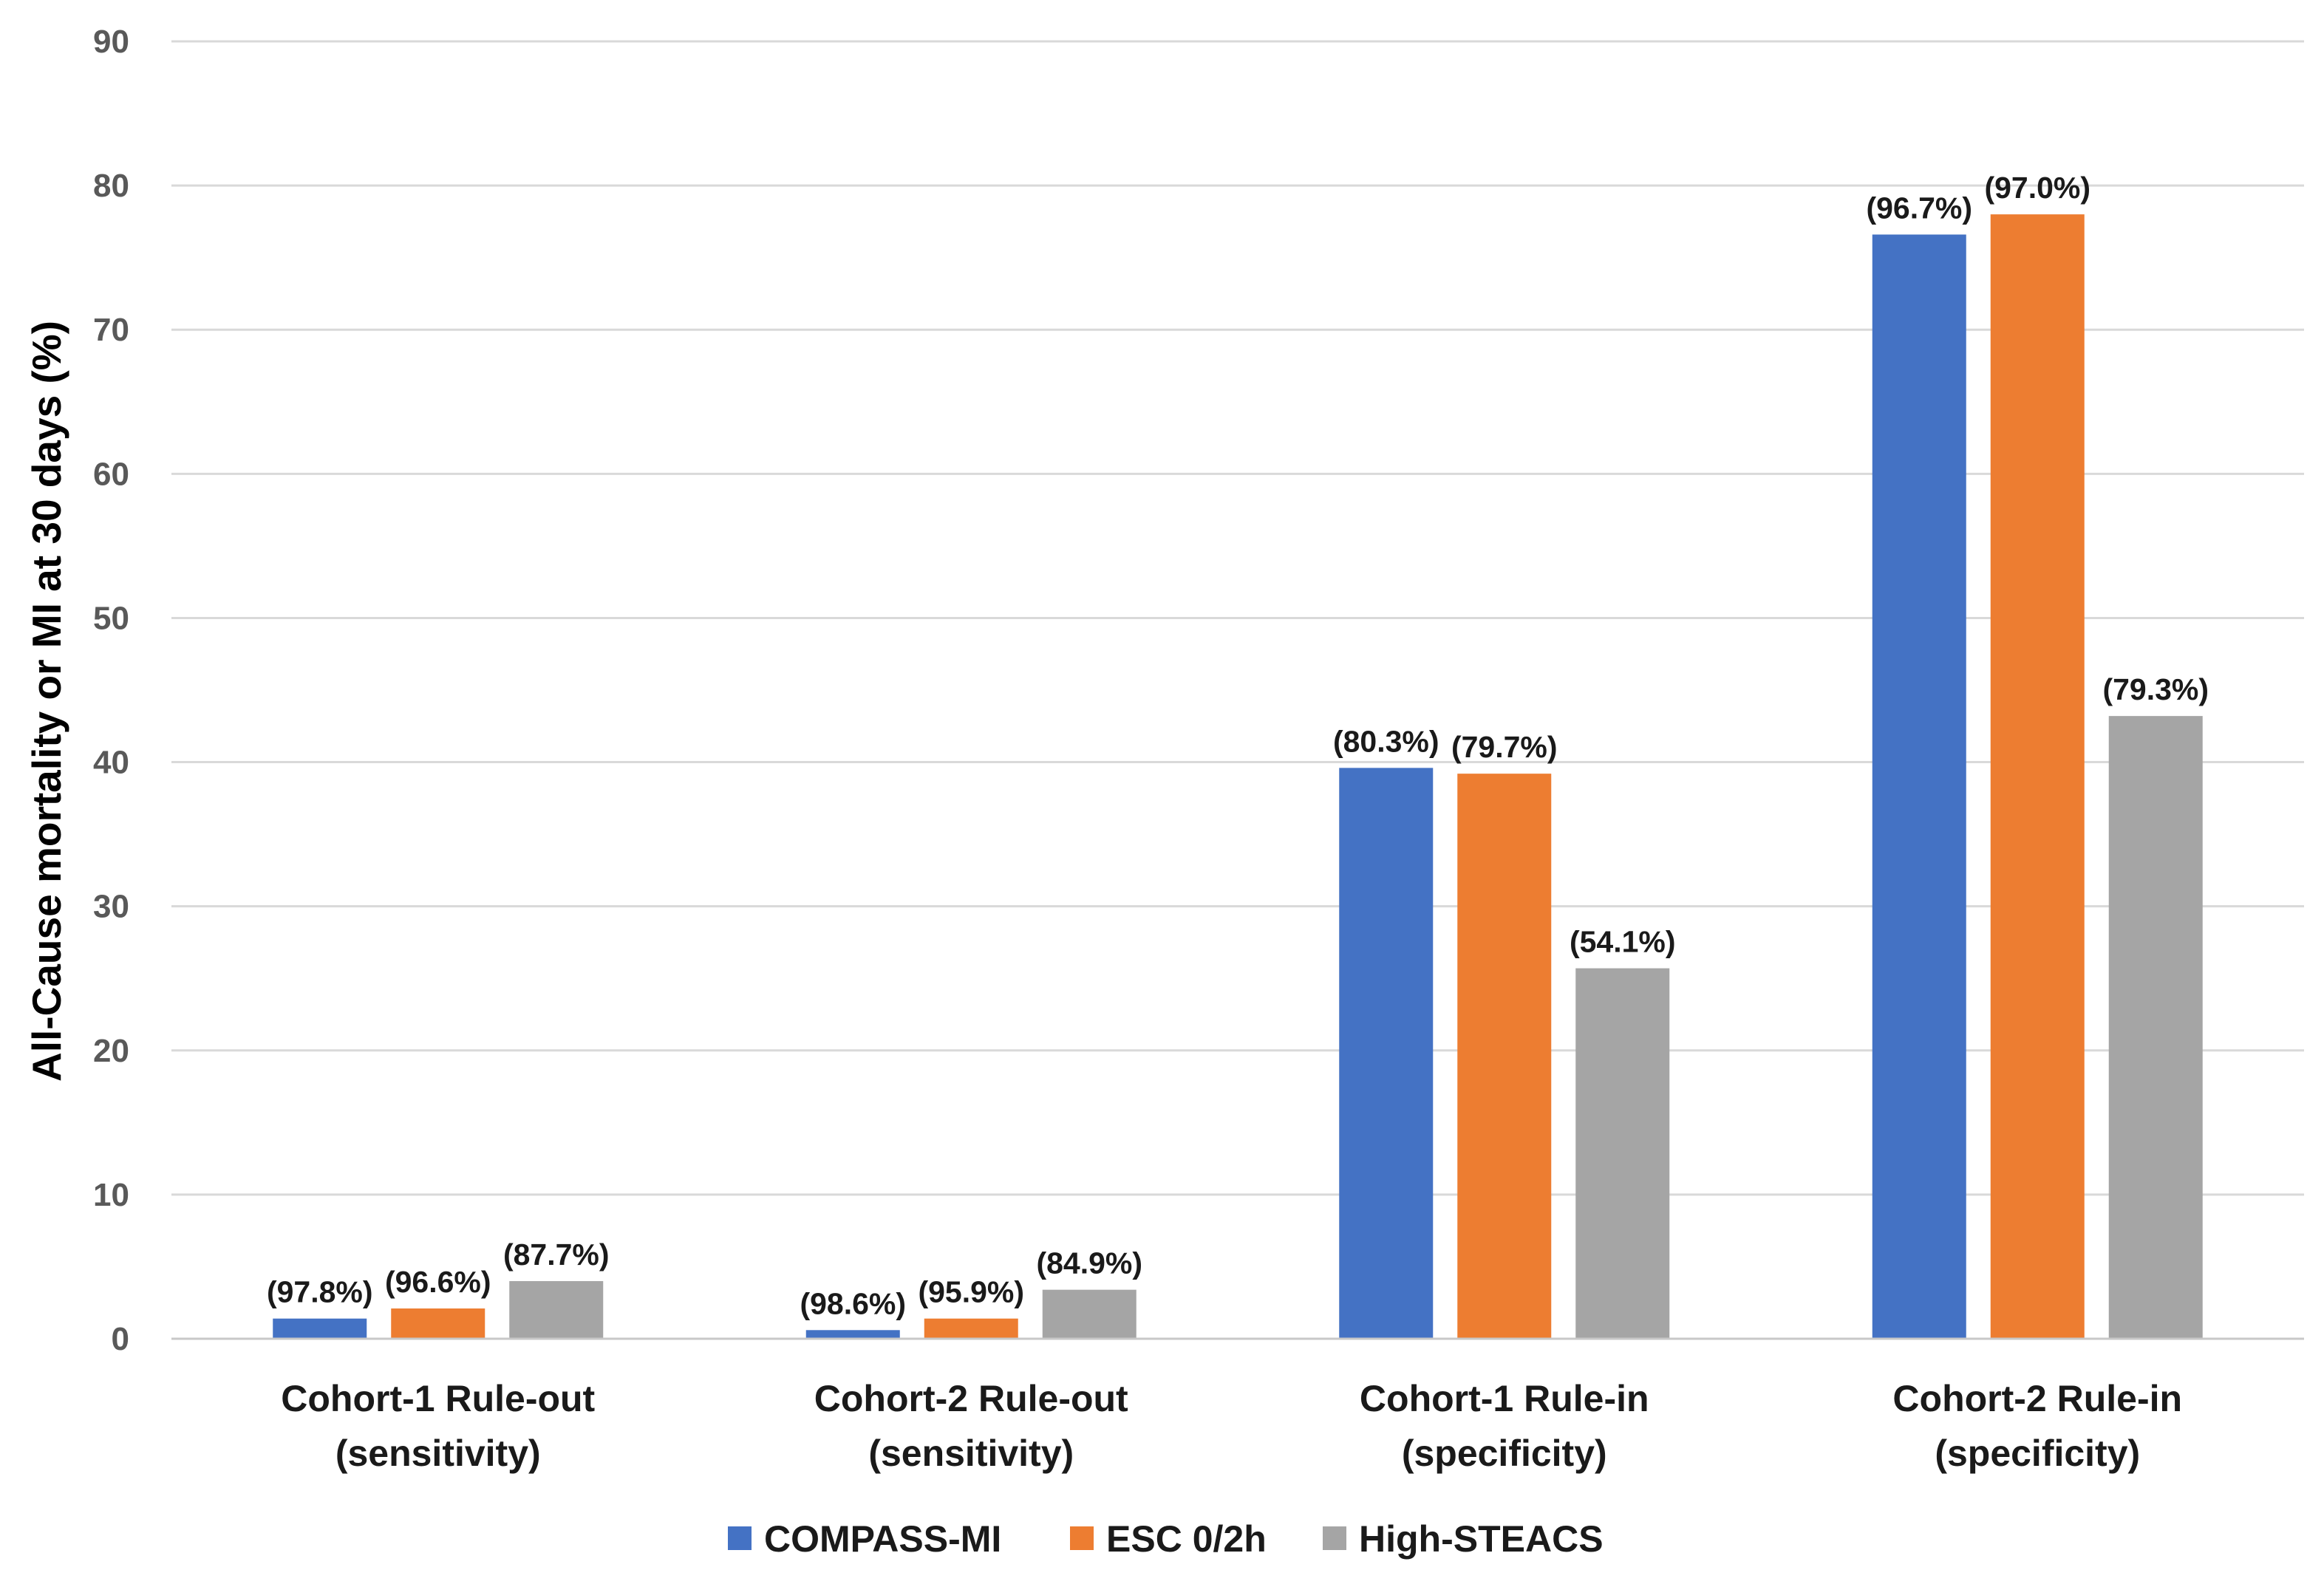  I want to click on legend-item-esc-0-2h: ESC 0/2h, so click(1168, 1539).